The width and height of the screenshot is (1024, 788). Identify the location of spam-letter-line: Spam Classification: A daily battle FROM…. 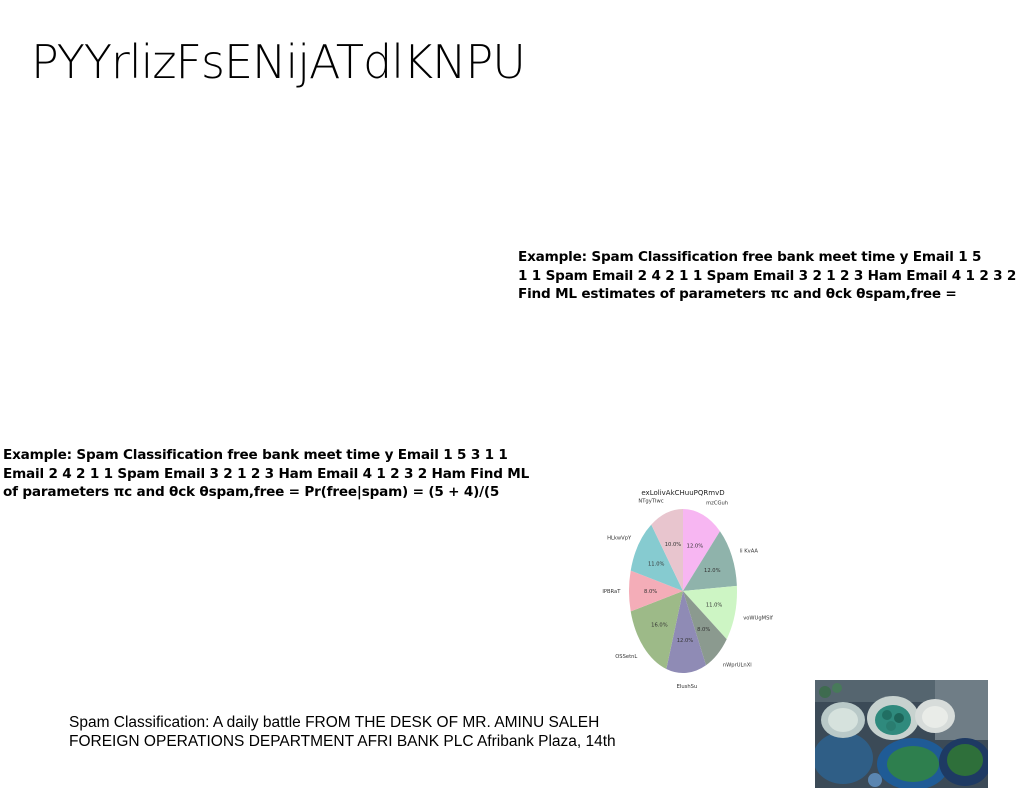
(334, 722).